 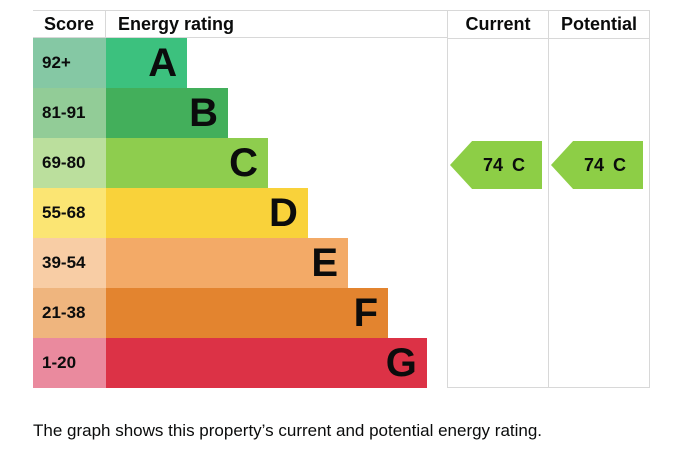 What do you see at coordinates (227, 263) in the screenshot?
I see `band-bar-E: E` at bounding box center [227, 263].